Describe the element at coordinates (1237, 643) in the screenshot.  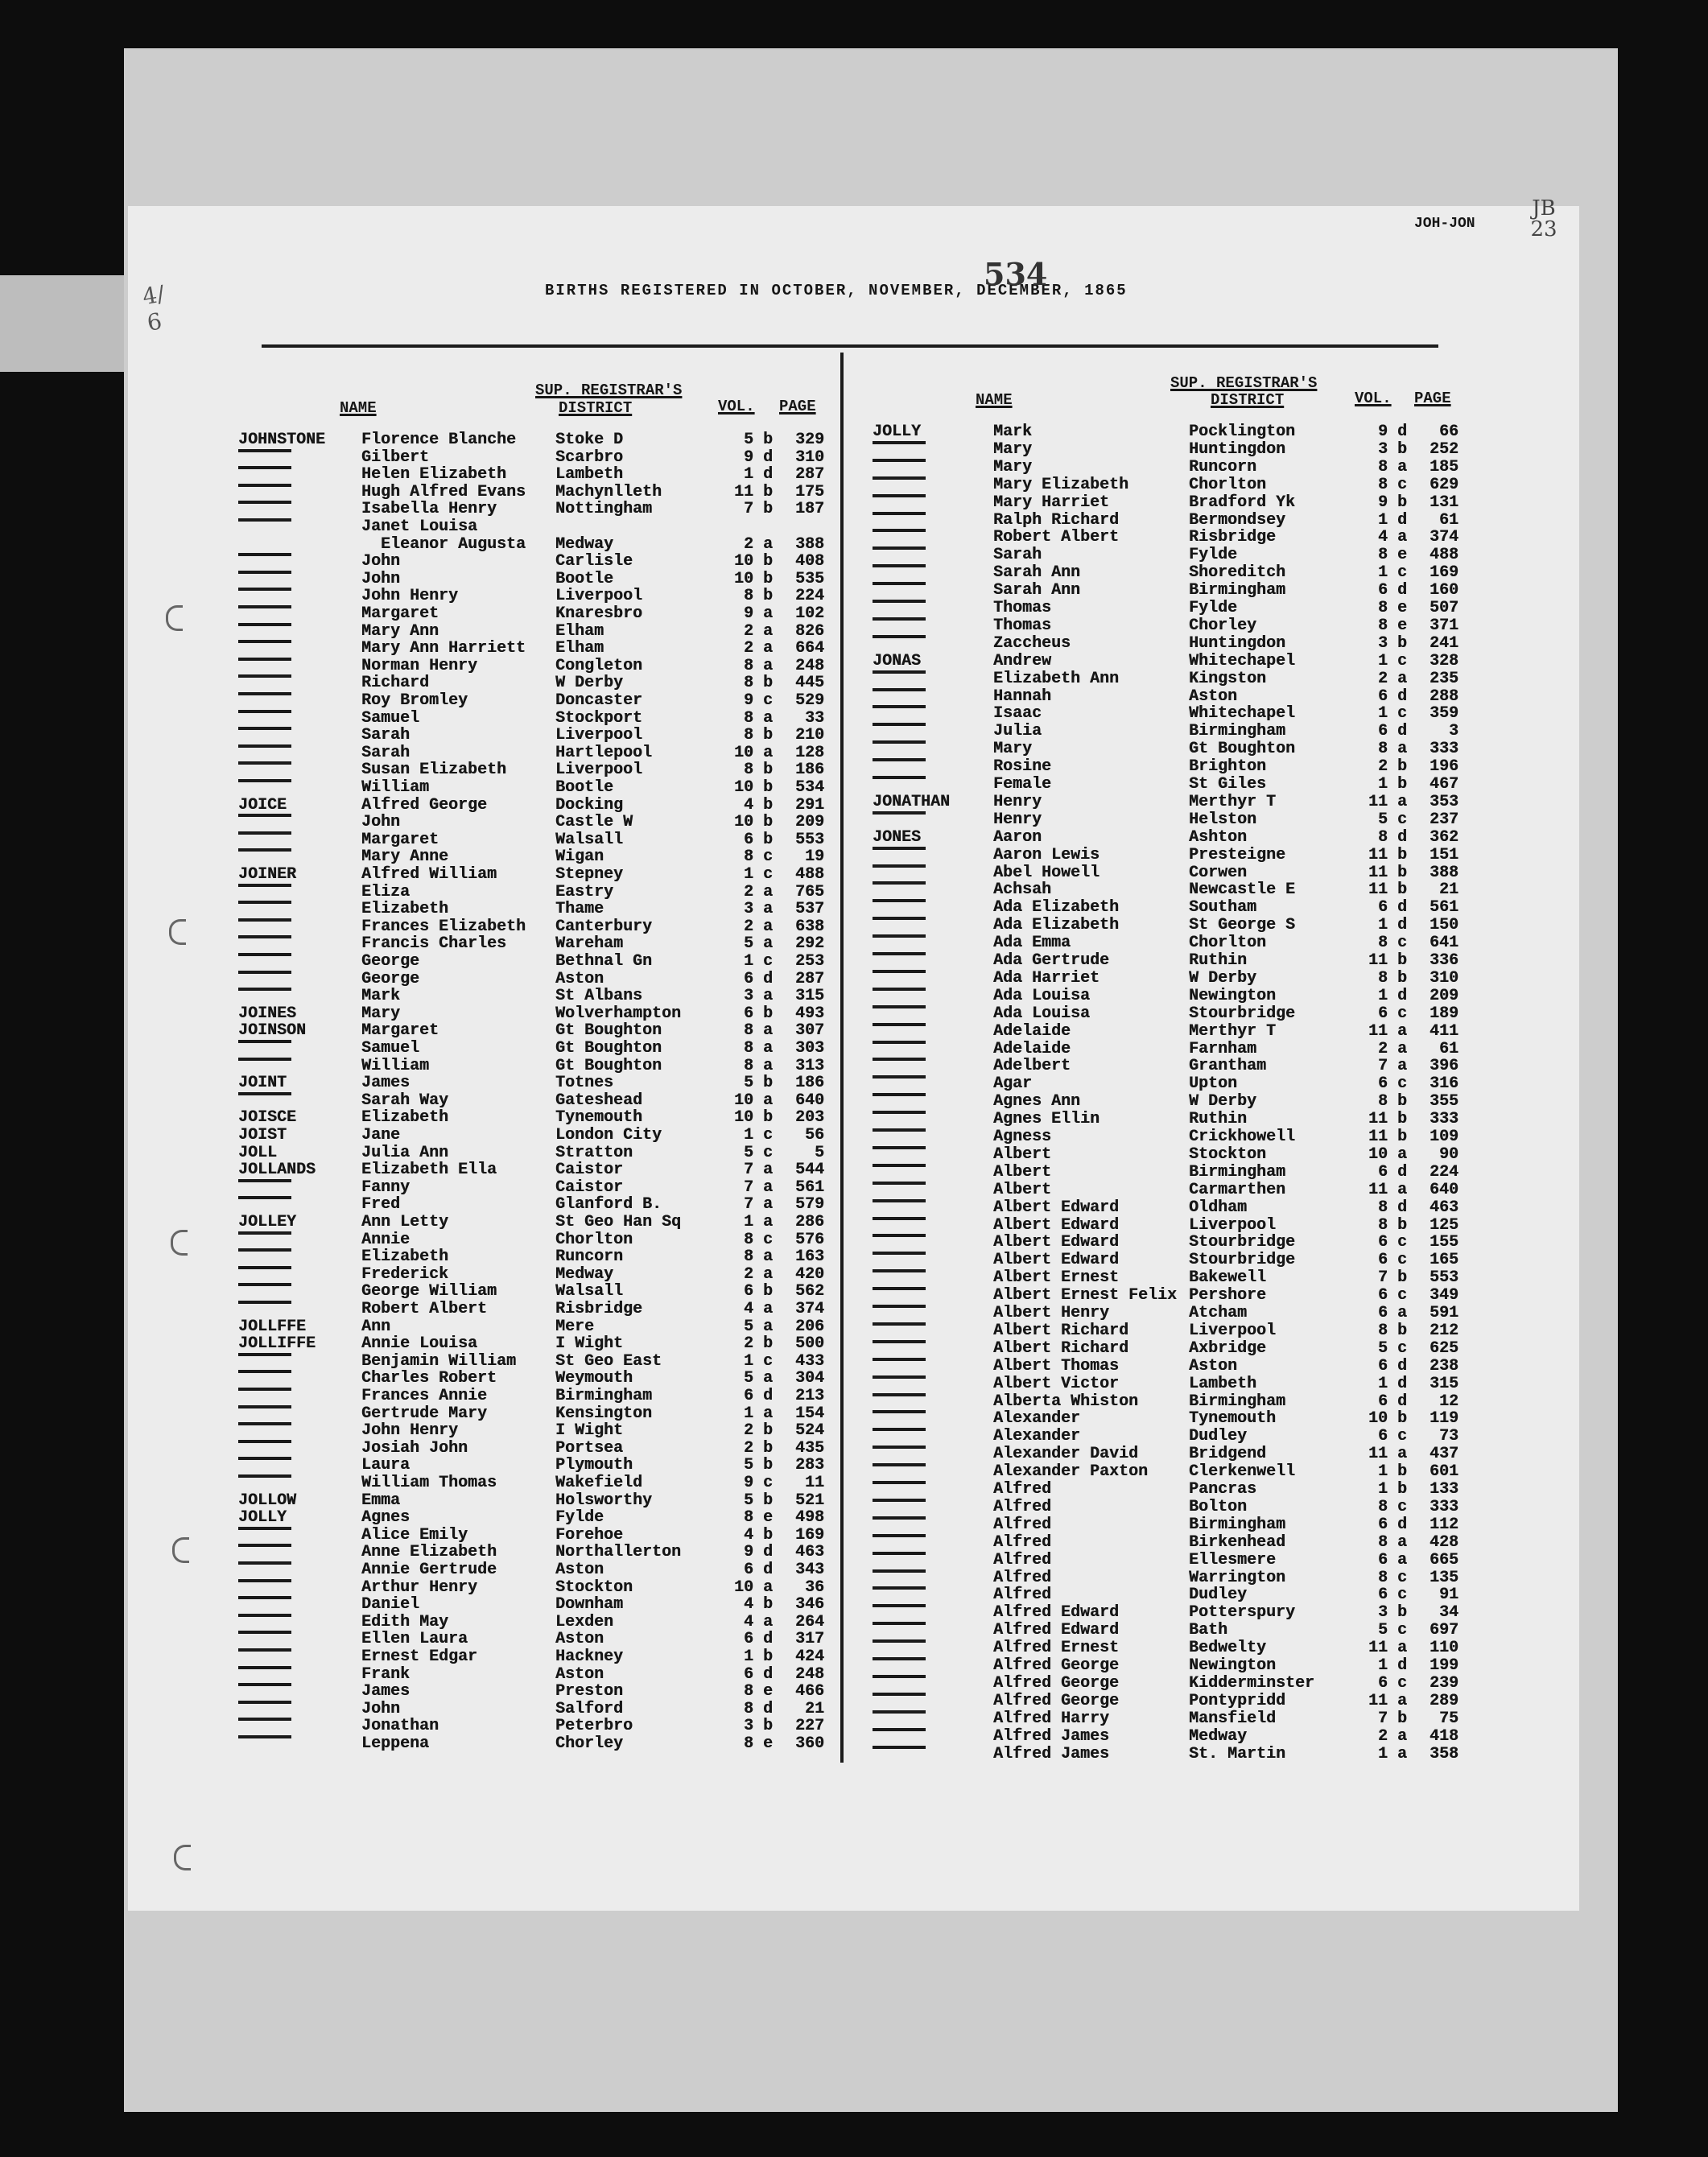
I see `district: Huntingdon` at that location.